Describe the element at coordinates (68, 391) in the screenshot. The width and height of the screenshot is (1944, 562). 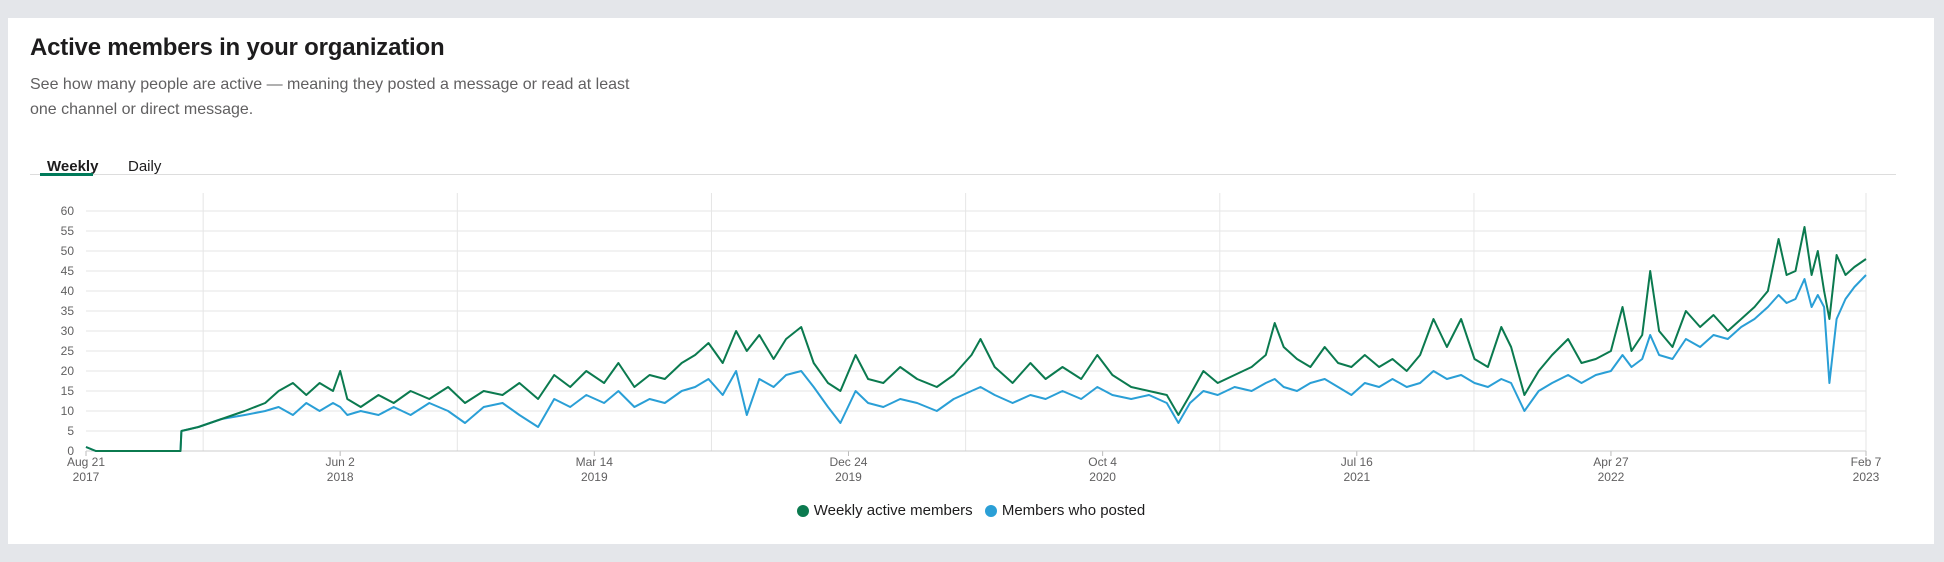
I see `y-tick-label: 15` at that location.